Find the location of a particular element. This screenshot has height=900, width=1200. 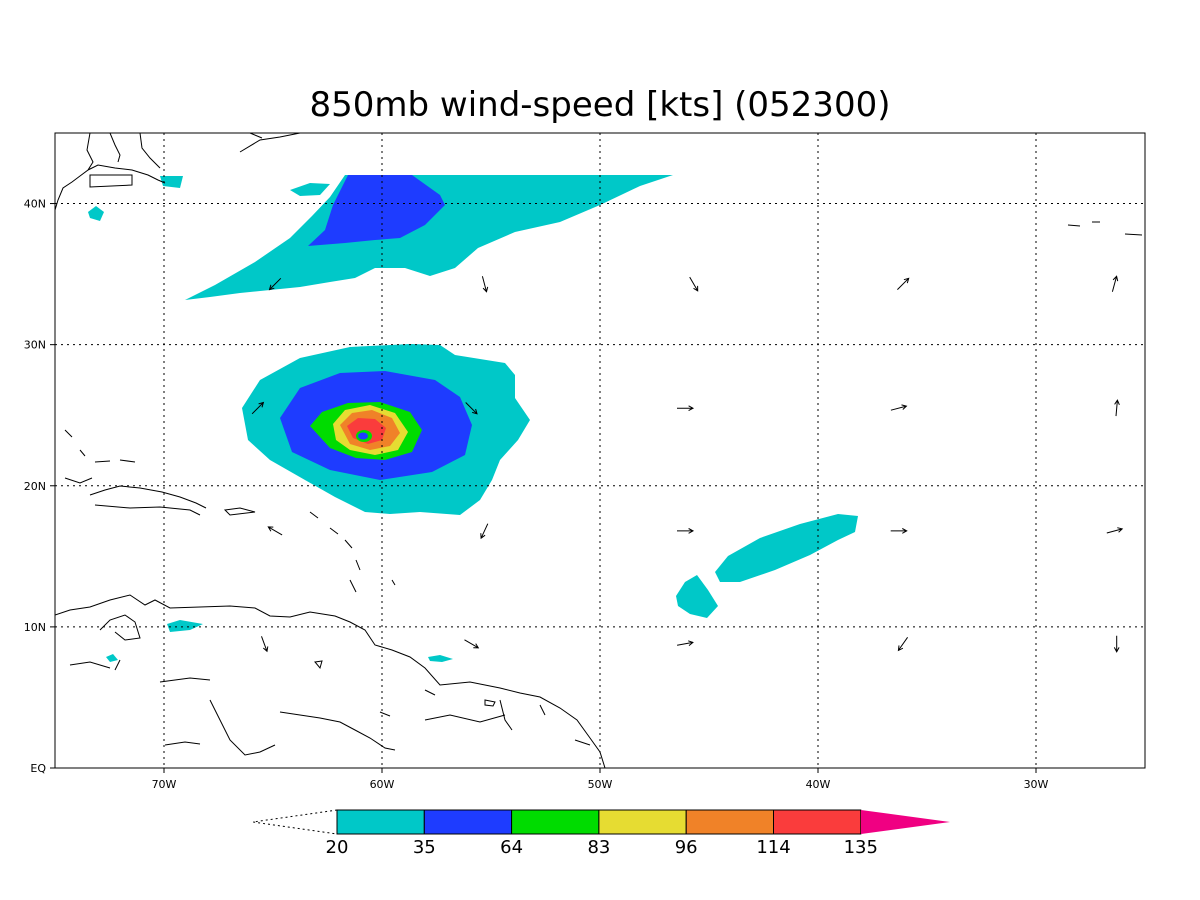

colorbar-low-triangle is located at coordinates (295, 822).